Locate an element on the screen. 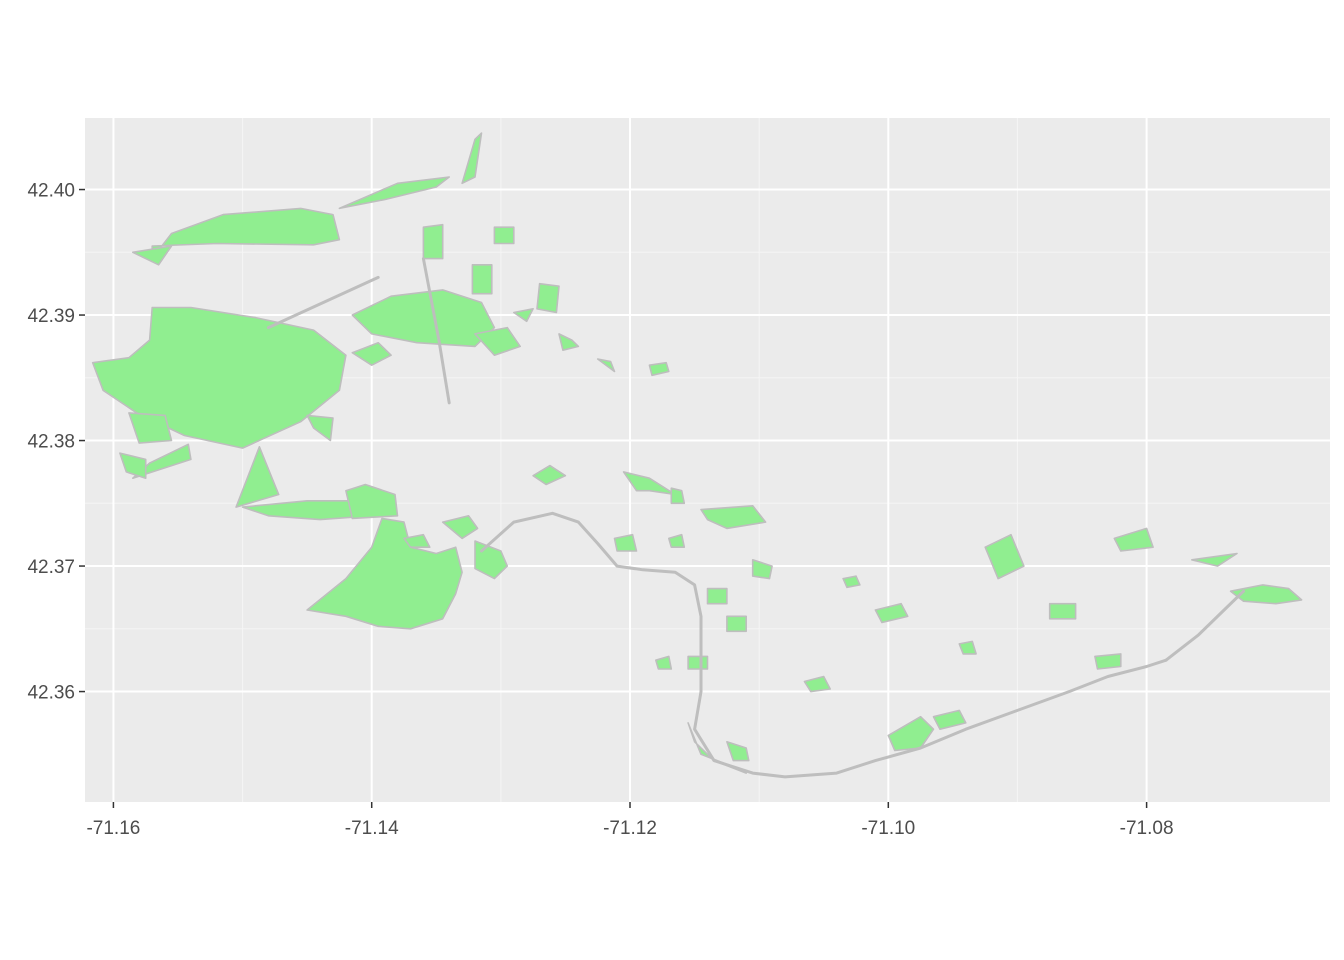 The width and height of the screenshot is (1344, 960). park-lot-aa is located at coordinates (911, 733).